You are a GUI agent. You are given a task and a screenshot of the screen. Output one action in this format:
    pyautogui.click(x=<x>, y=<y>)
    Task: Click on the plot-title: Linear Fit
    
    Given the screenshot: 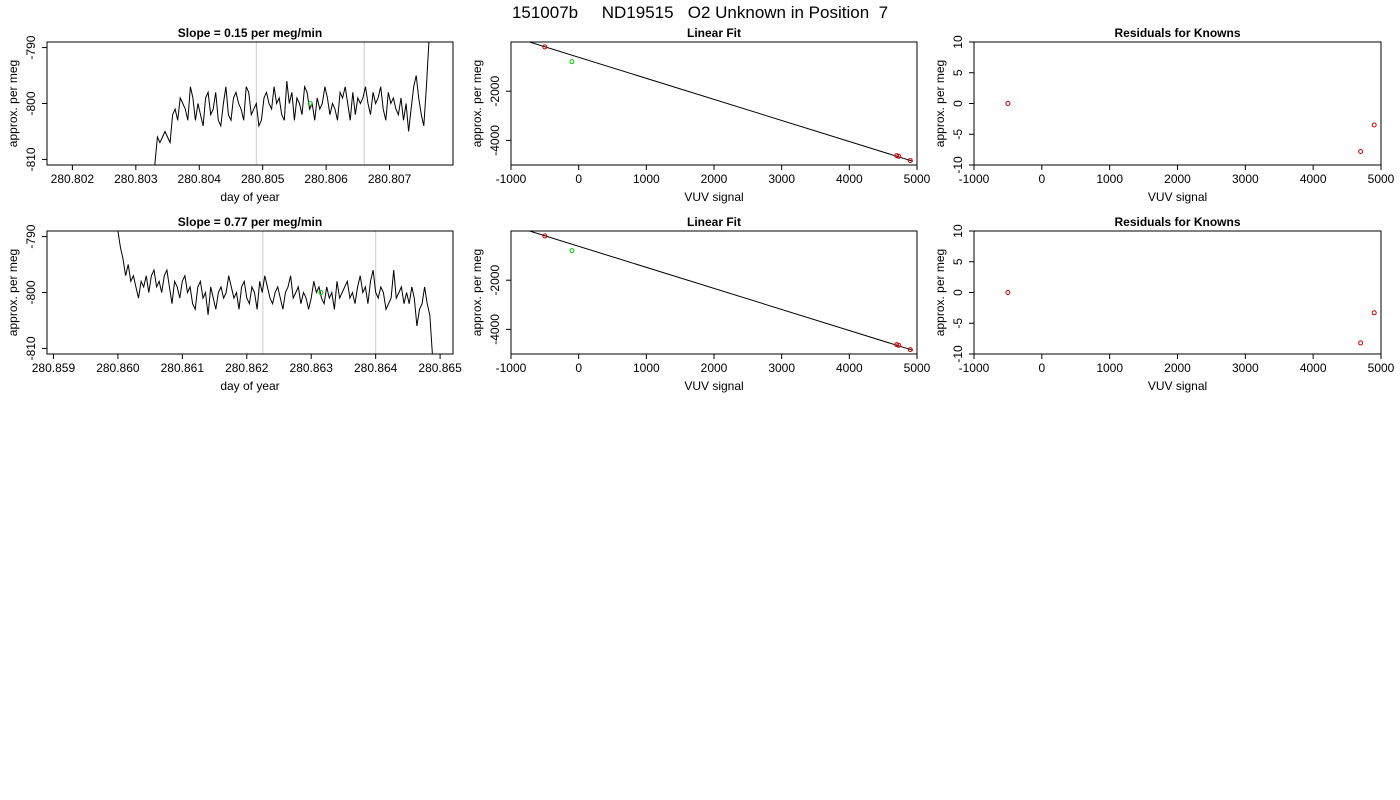 What is the action you would take?
    pyautogui.click(x=714, y=33)
    